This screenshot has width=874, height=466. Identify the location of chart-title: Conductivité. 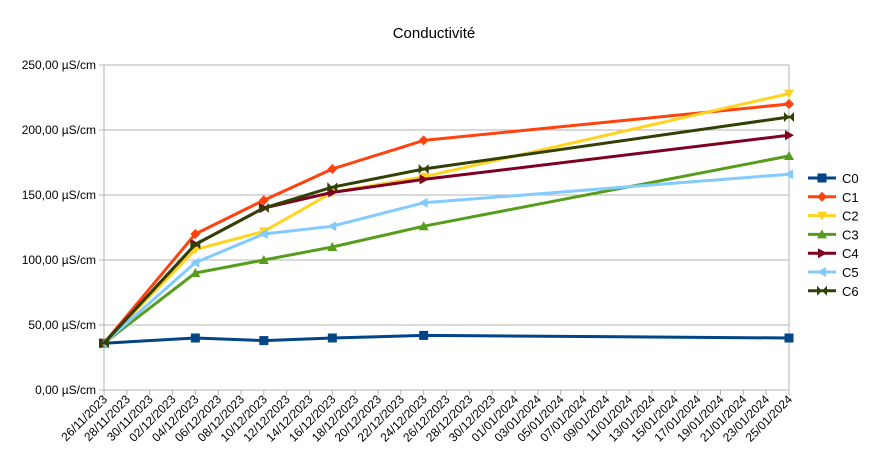
(434, 33).